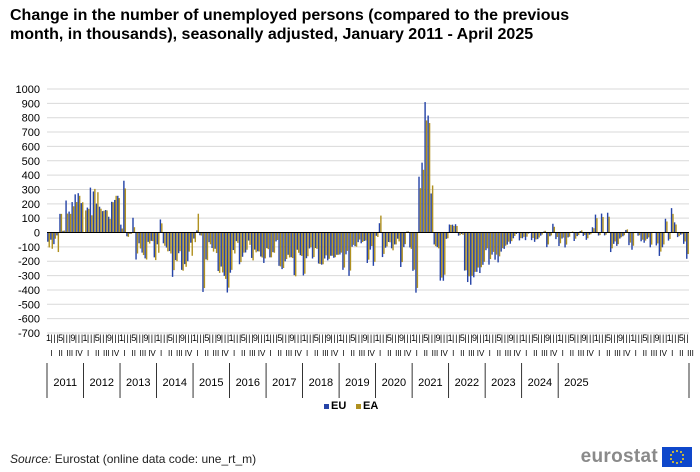 Image resolution: width=700 pixels, height=472 pixels. What do you see at coordinates (31, 104) in the screenshot?
I see `y-tick-label: 900` at bounding box center [31, 104].